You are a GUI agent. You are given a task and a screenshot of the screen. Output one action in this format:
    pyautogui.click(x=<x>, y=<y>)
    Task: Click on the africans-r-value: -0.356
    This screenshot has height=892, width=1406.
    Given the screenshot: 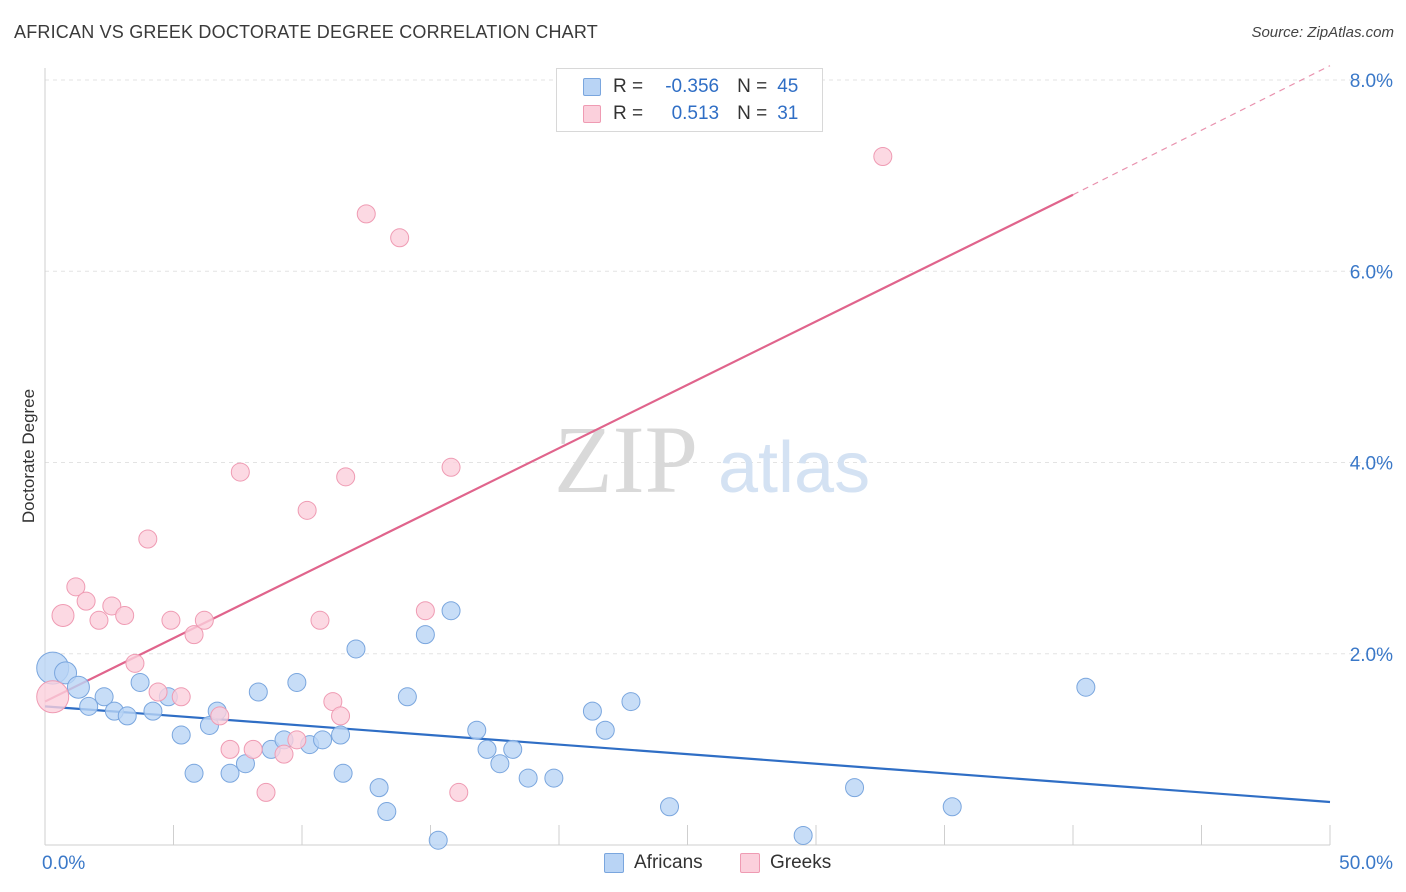 What is the action you would take?
    pyautogui.click(x=692, y=86)
    